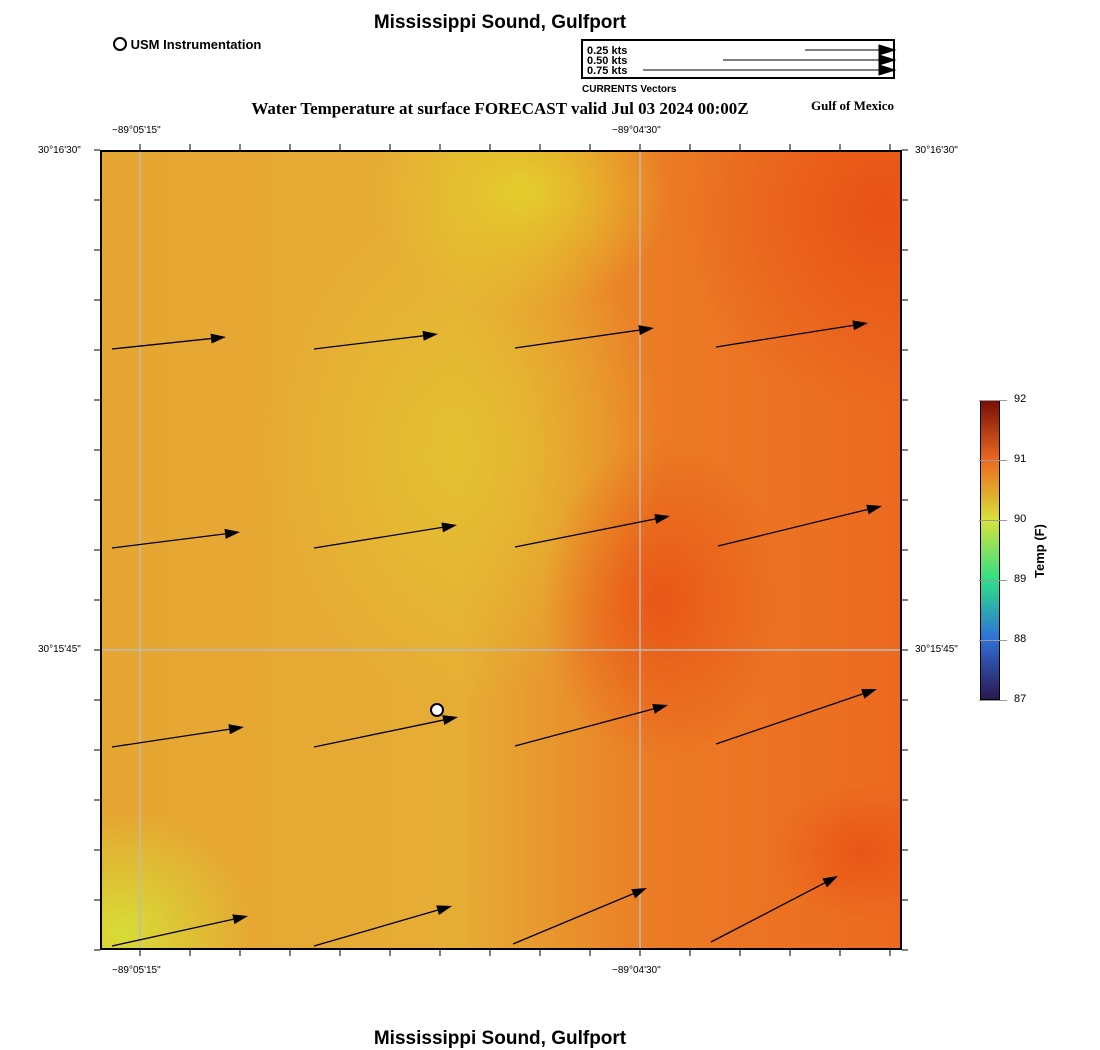 The image size is (1100, 1050). What do you see at coordinates (59, 649) in the screenshot?
I see `lat-tick-left-2: 30°15'45"` at bounding box center [59, 649].